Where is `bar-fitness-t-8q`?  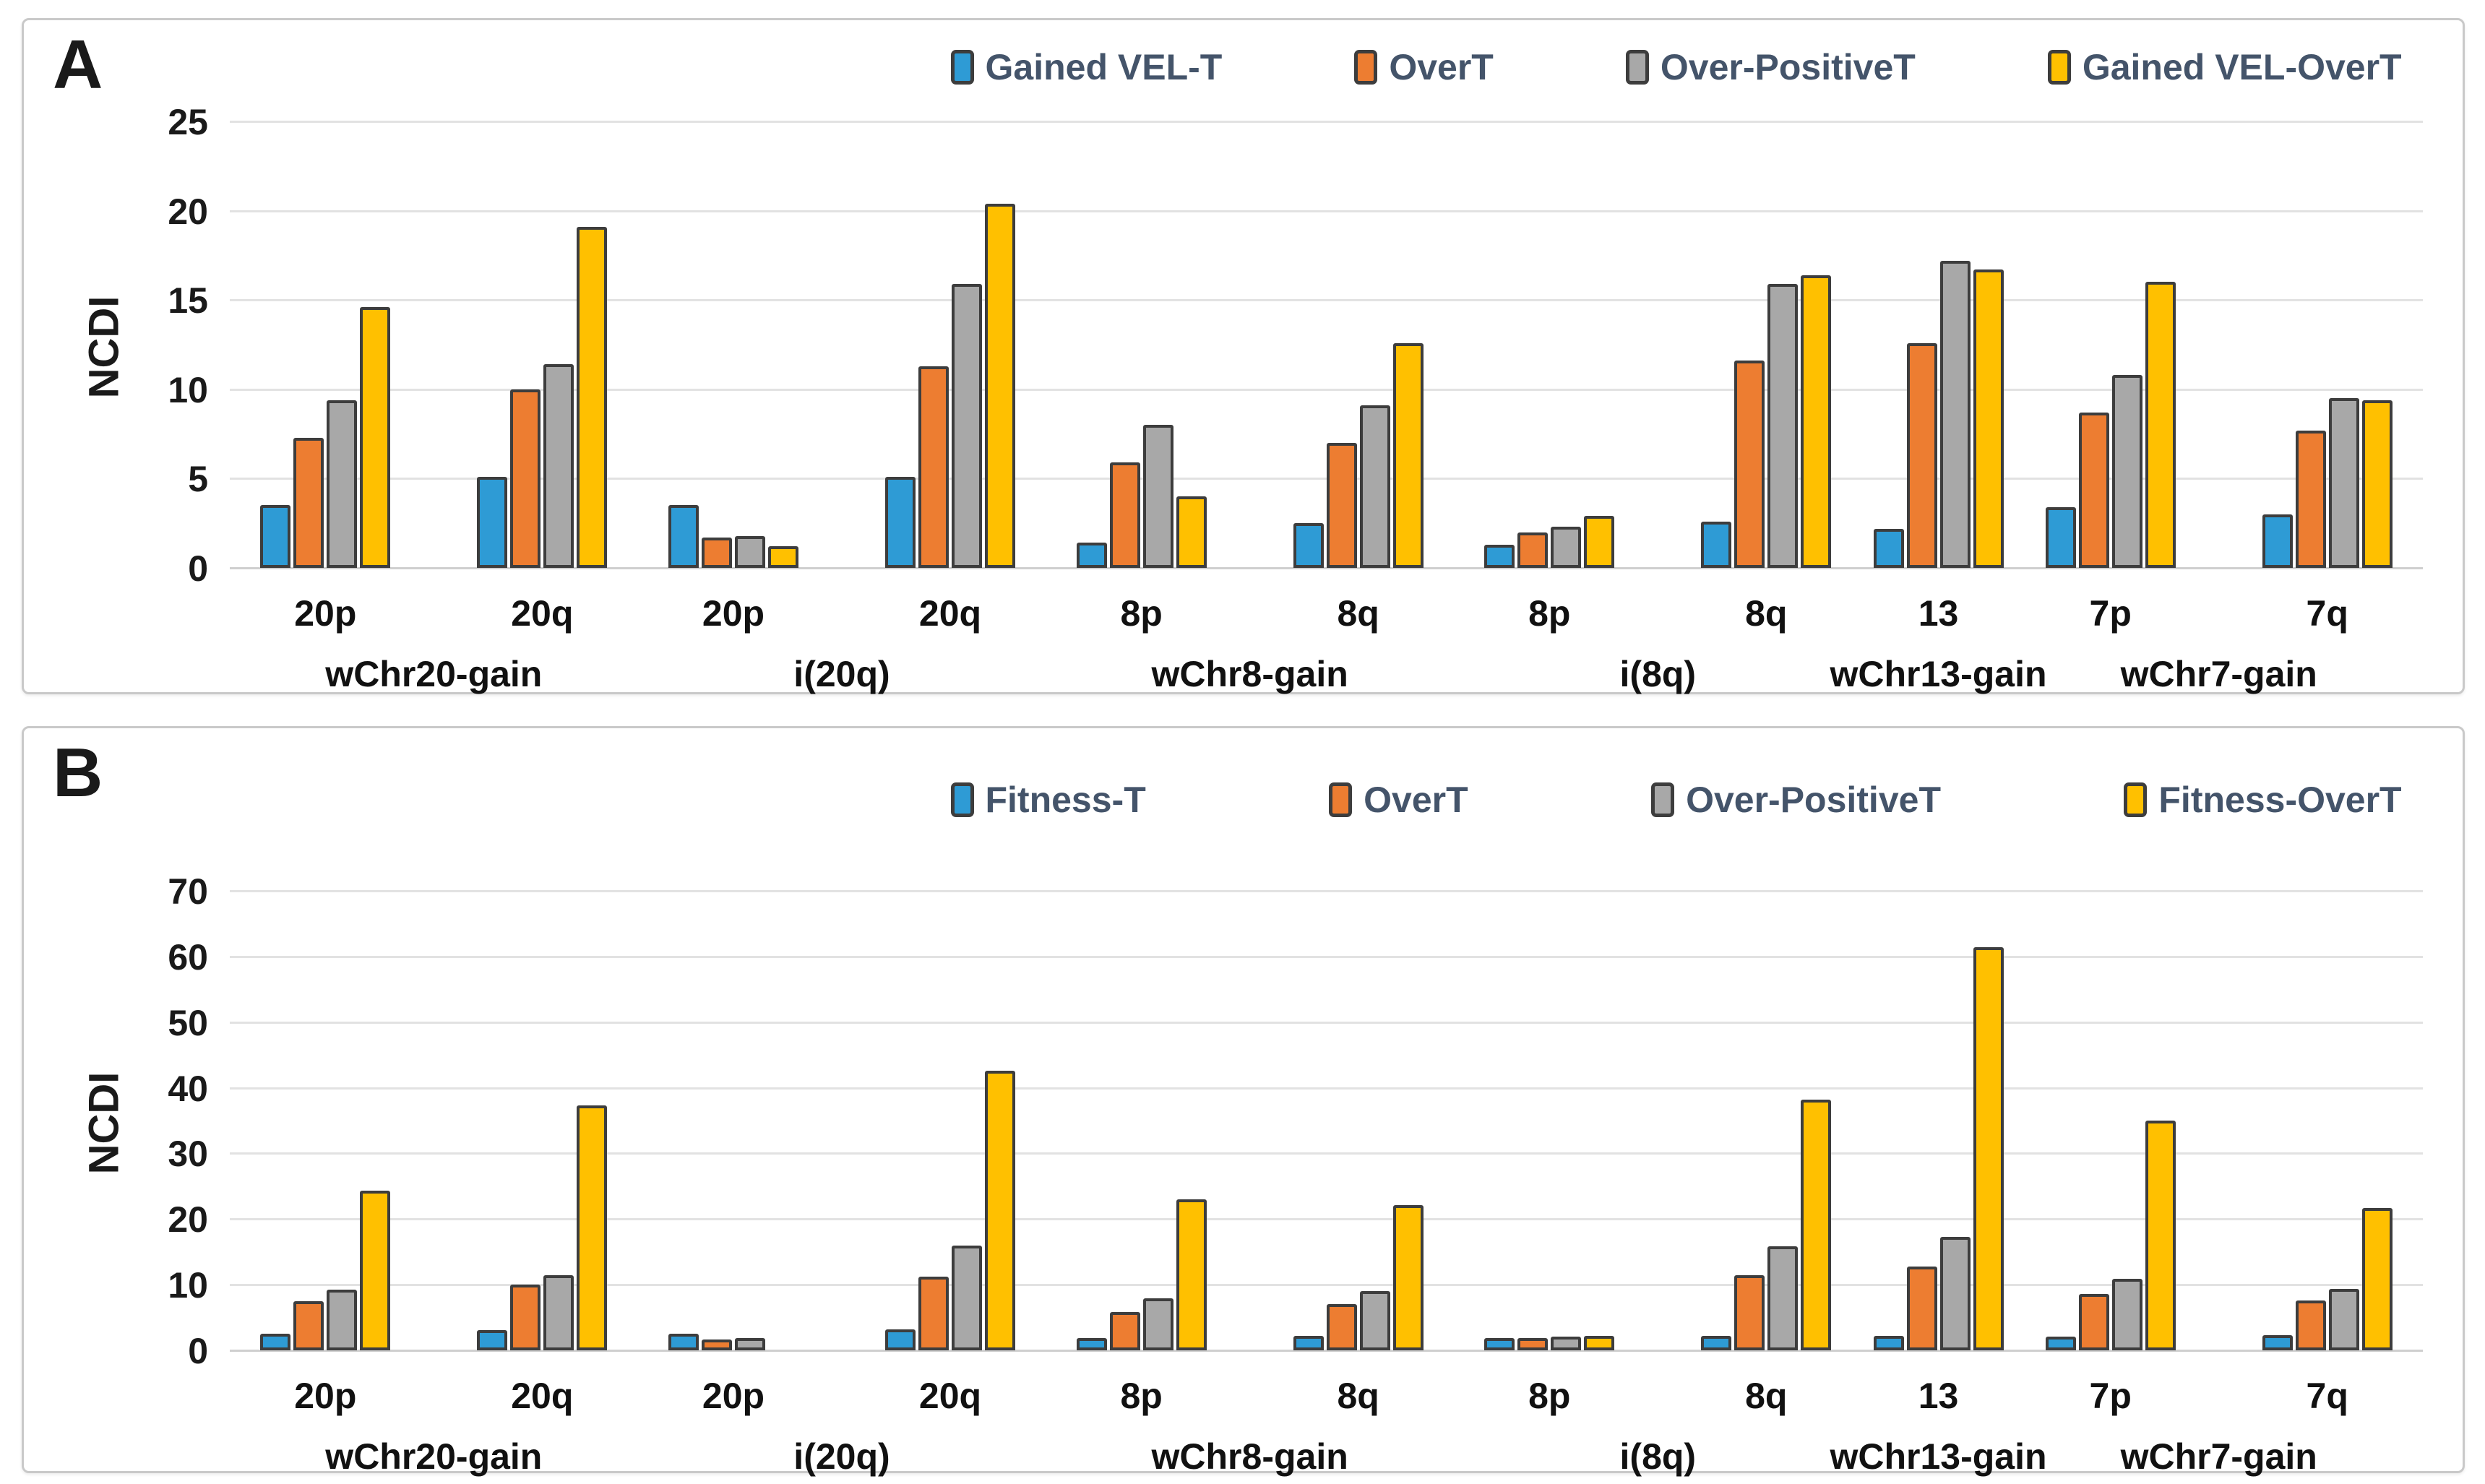
bar-fitness-t-8q is located at coordinates (1308, 1343).